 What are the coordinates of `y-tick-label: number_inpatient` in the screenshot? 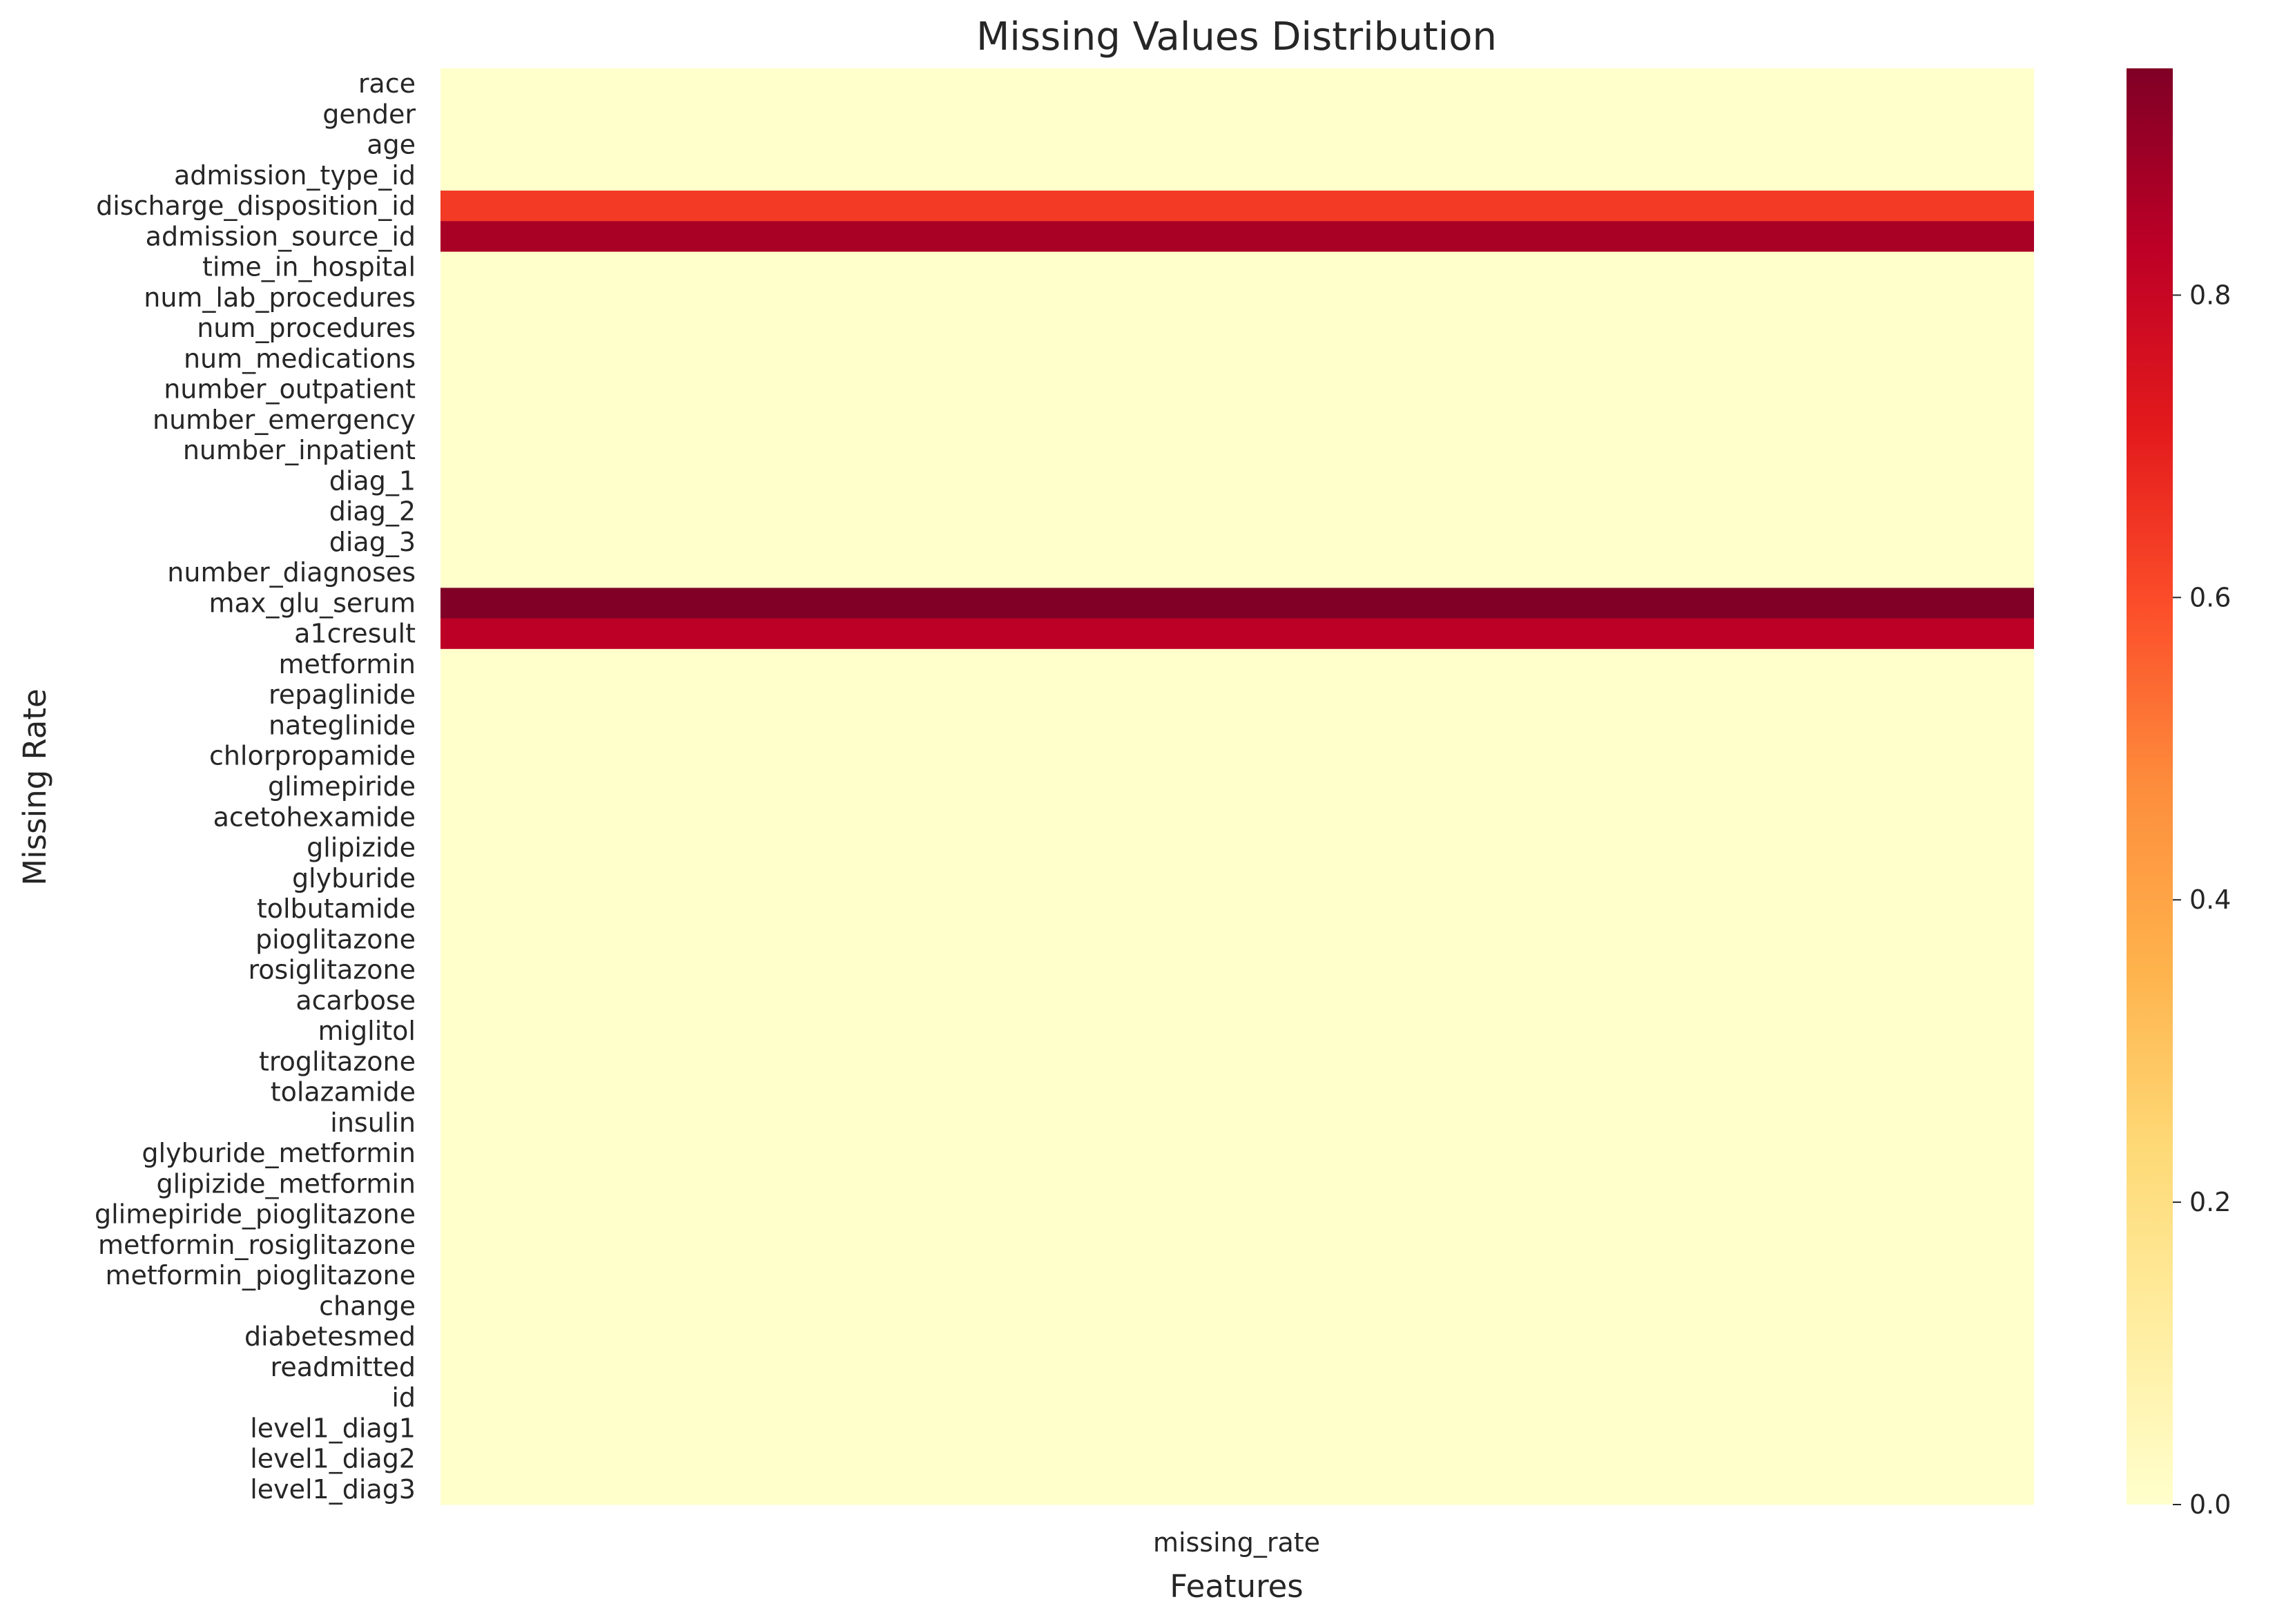 It's located at (299, 450).